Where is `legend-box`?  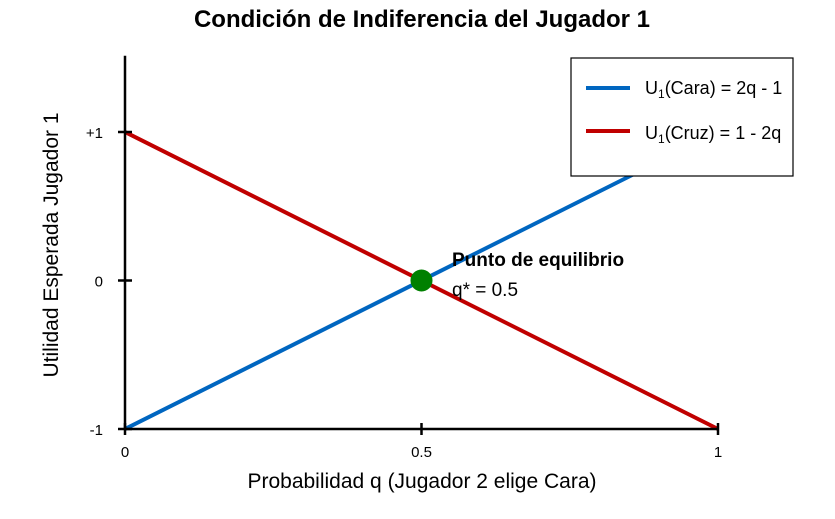 legend-box is located at coordinates (682, 117).